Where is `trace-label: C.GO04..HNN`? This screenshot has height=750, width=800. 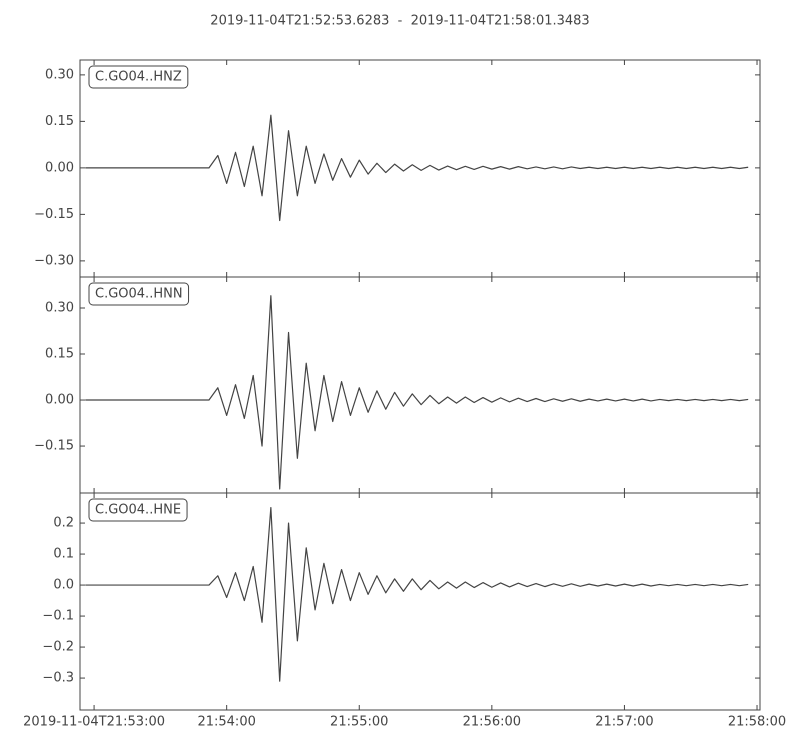 trace-label: C.GO04..HNN is located at coordinates (139, 294).